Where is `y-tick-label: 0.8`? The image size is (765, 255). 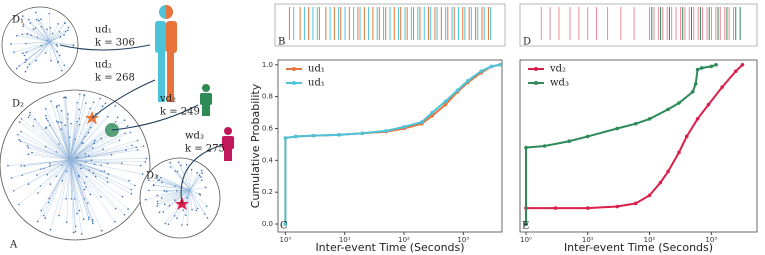
y-tick-label: 0.8 is located at coordinates (267, 97).